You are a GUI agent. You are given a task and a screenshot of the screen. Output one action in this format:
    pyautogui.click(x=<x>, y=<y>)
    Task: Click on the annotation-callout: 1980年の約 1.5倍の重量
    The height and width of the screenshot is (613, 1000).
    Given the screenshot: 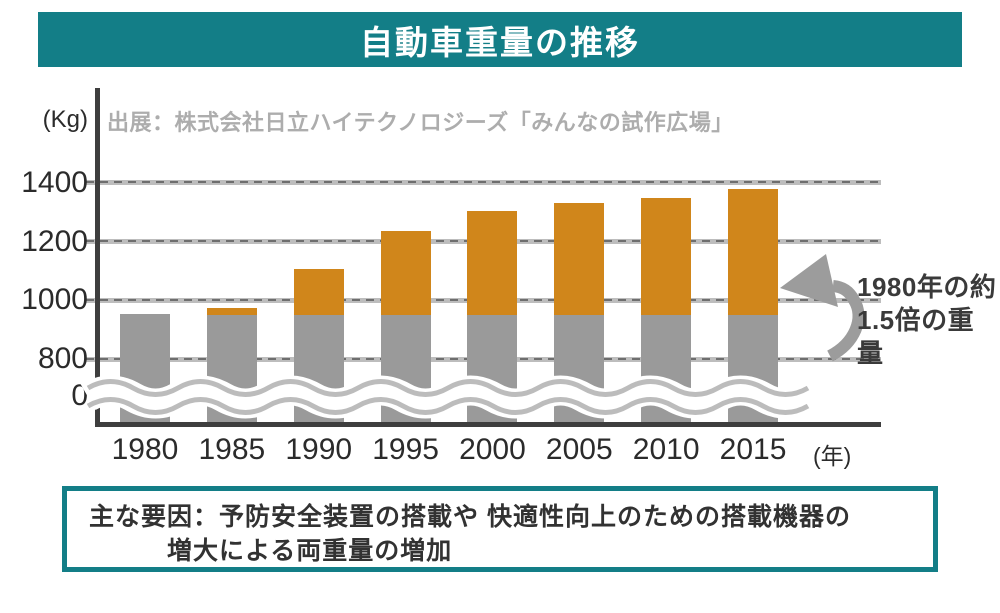 What is the action you would take?
    pyautogui.click(x=928, y=320)
    